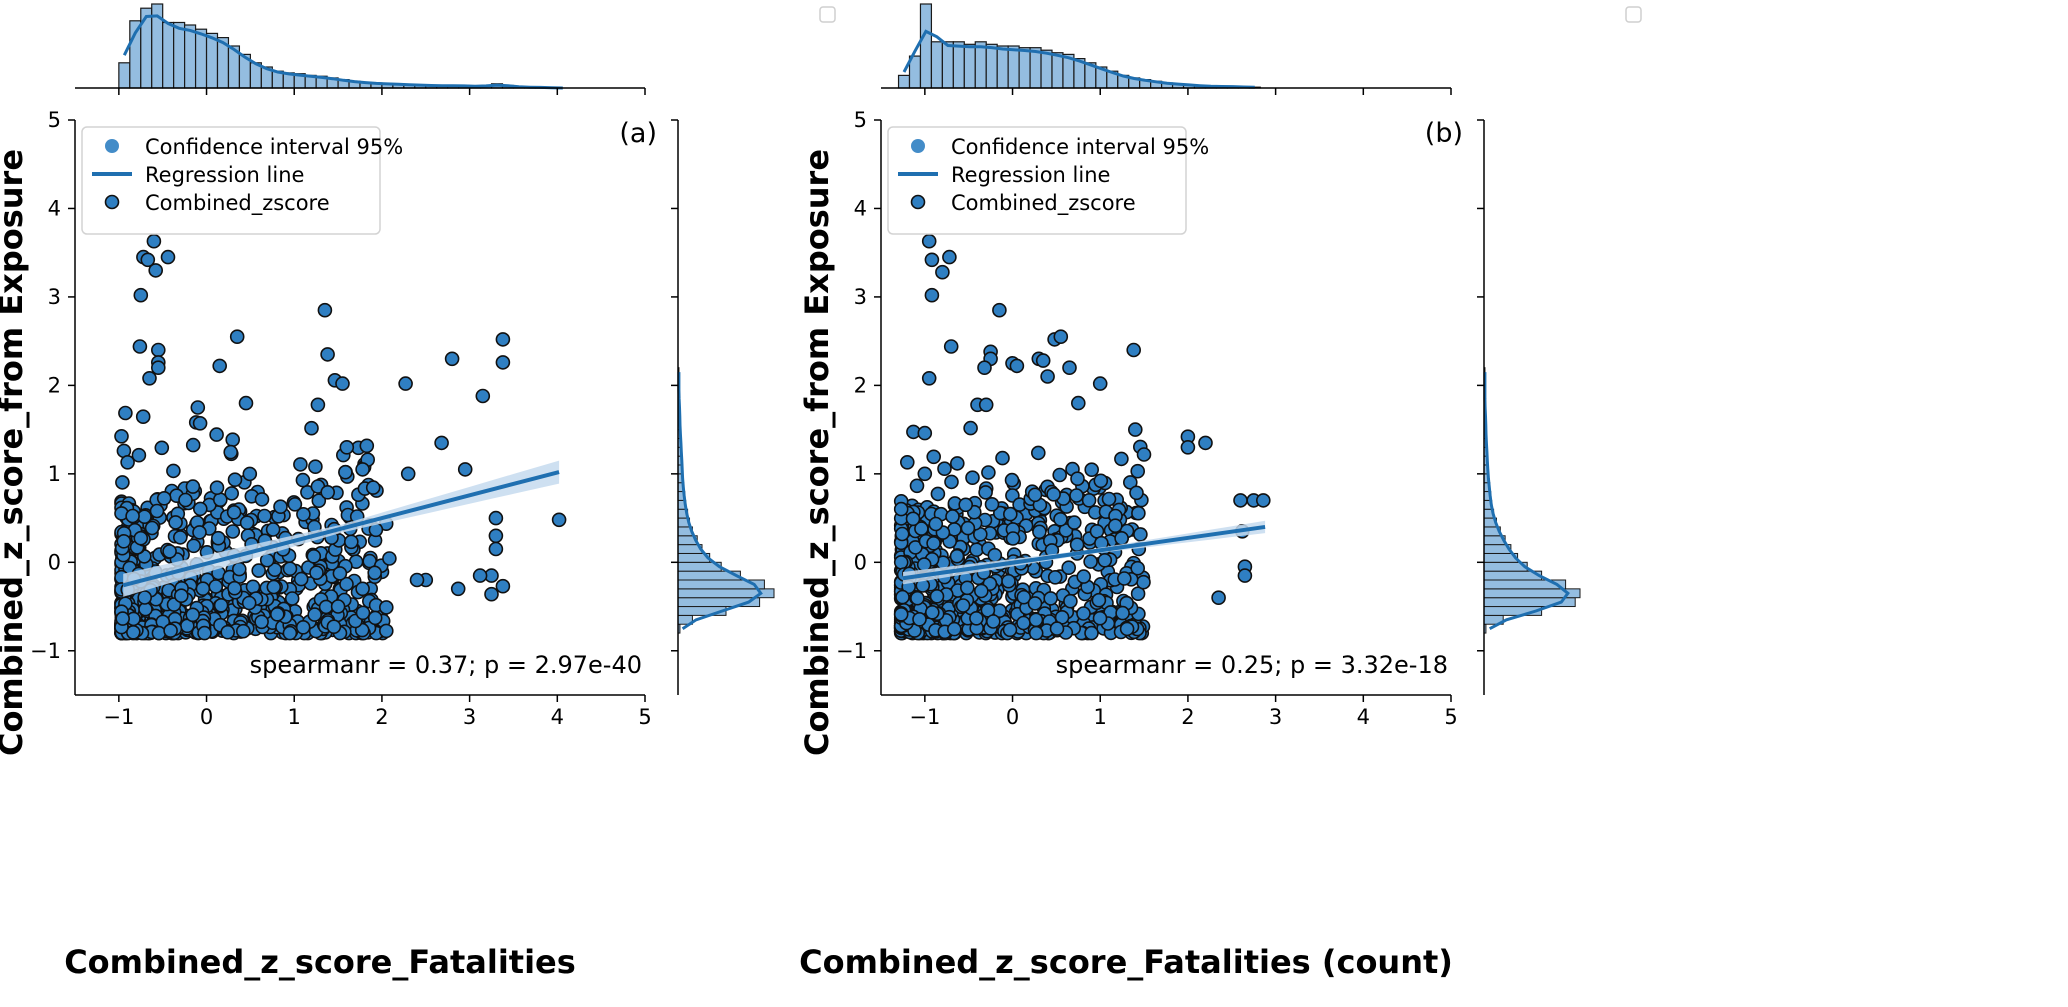 The height and width of the screenshot is (1007, 2068). I want to click on x-axis-label: Combined_z_score_Fatalities, so click(320, 962).